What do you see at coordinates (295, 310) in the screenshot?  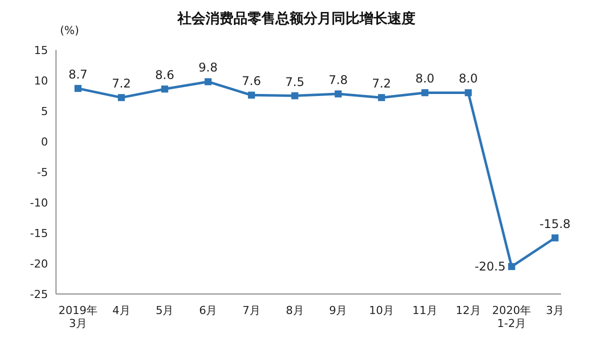 I see `x-tick-label: 8月` at bounding box center [295, 310].